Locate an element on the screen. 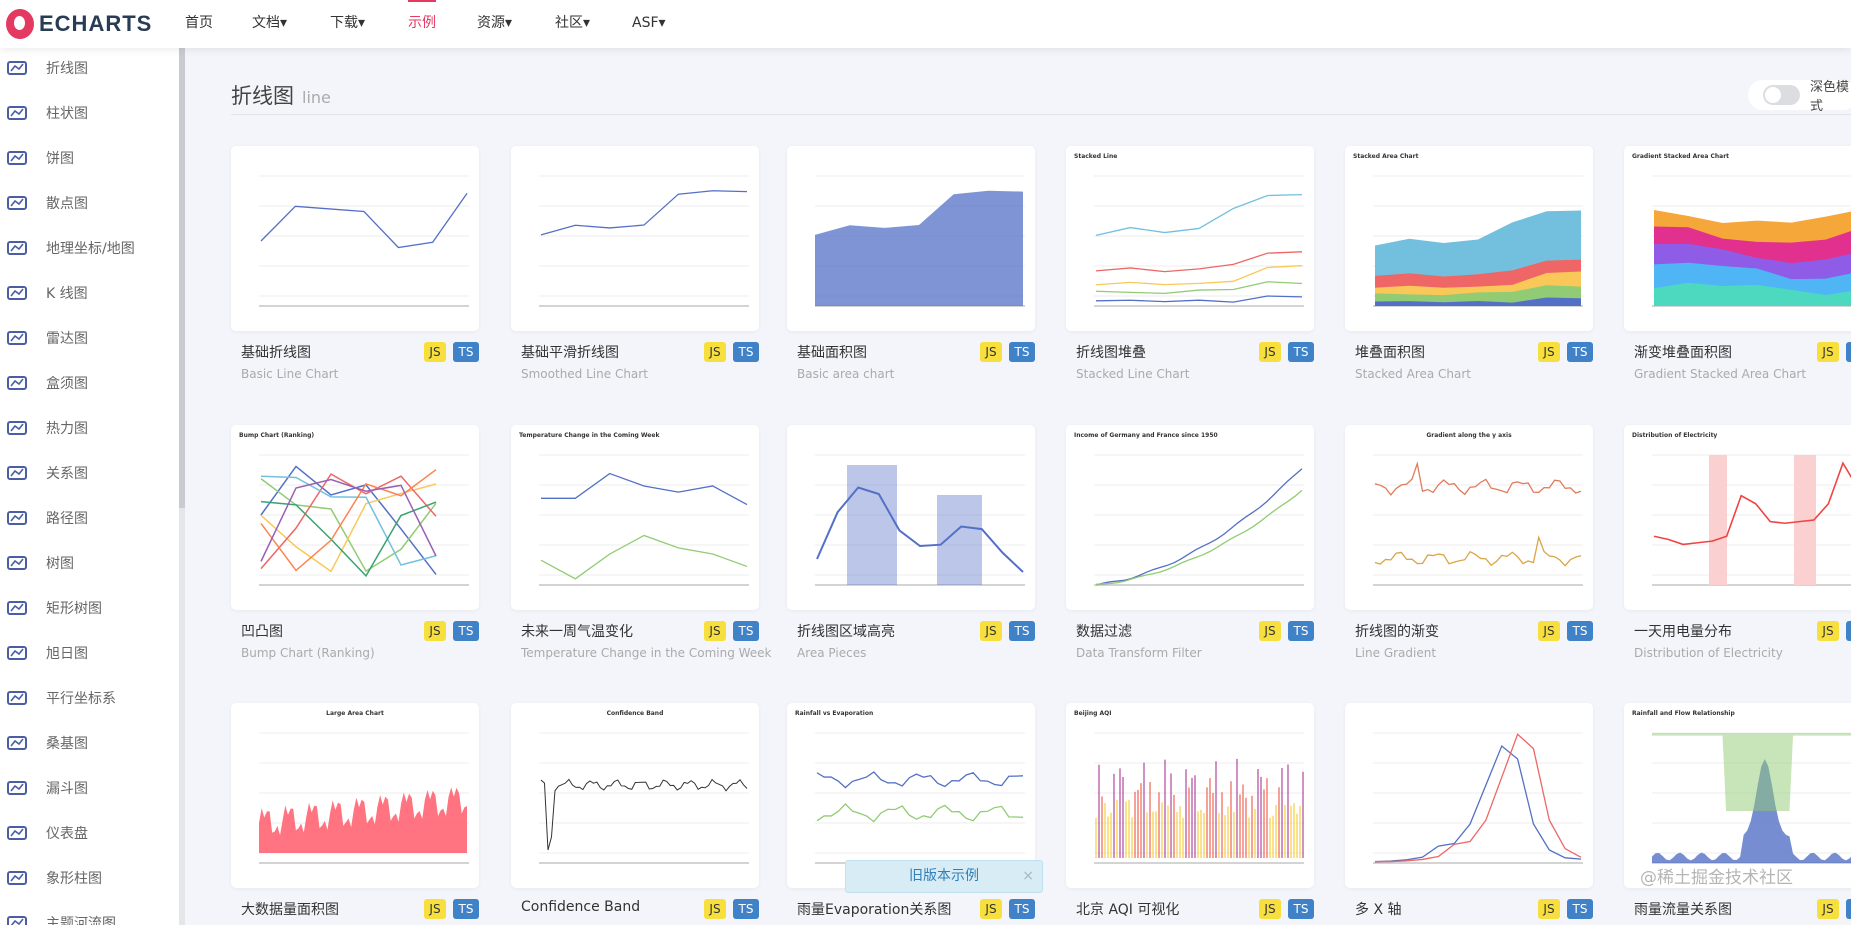 Image resolution: width=1851 pixels, height=925 pixels. example-card: Confidence Band Confidence Band JS TS is located at coordinates (635, 811).